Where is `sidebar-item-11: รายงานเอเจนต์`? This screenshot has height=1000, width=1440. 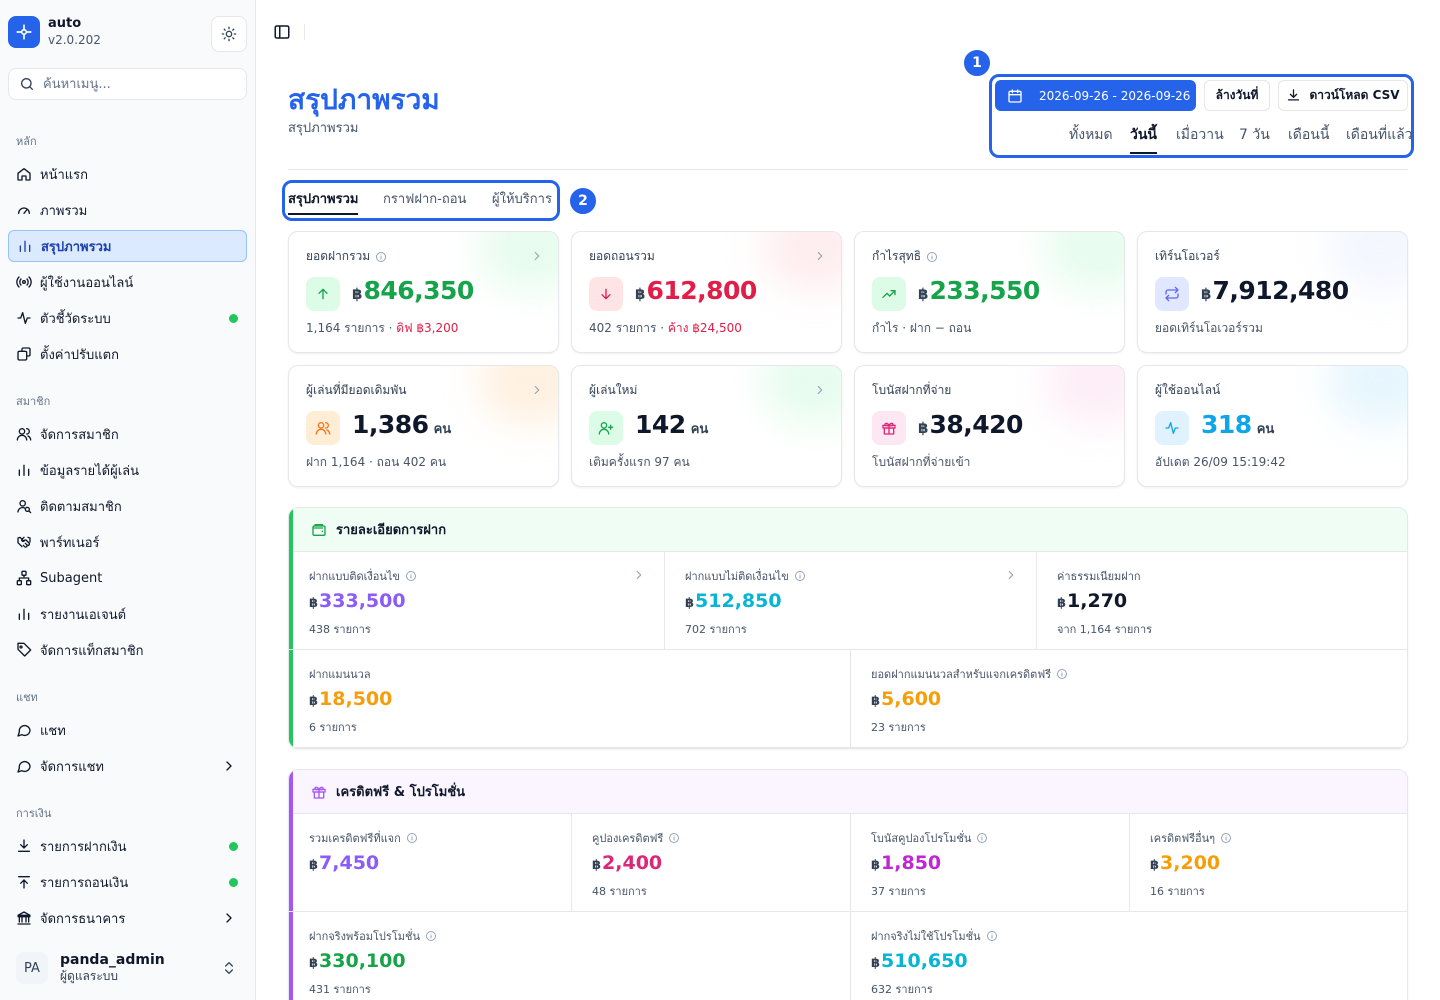
sidebar-item-11: รายงานเอเจนต์ is located at coordinates (127, 614).